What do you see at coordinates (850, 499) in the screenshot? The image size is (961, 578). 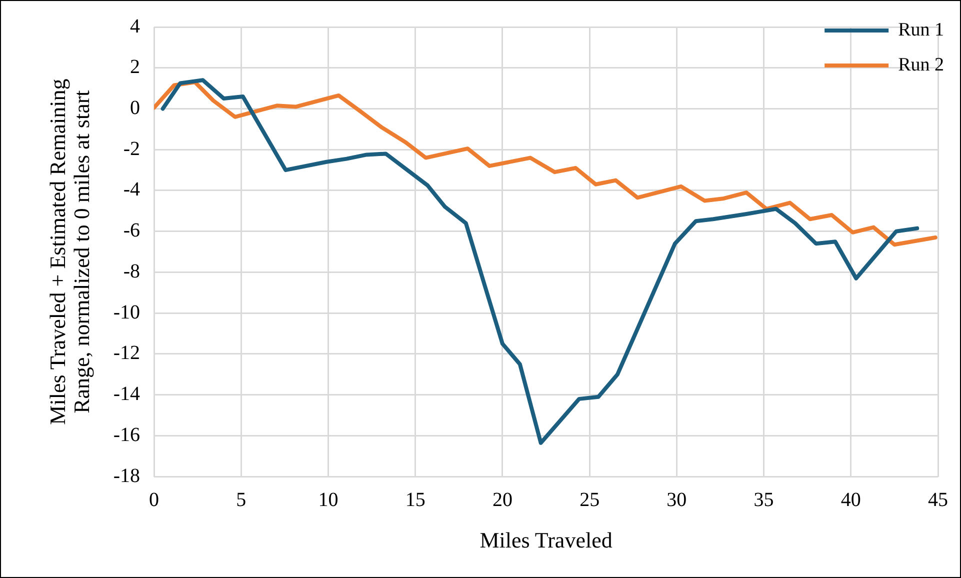 I see `x-tick-label: 40` at bounding box center [850, 499].